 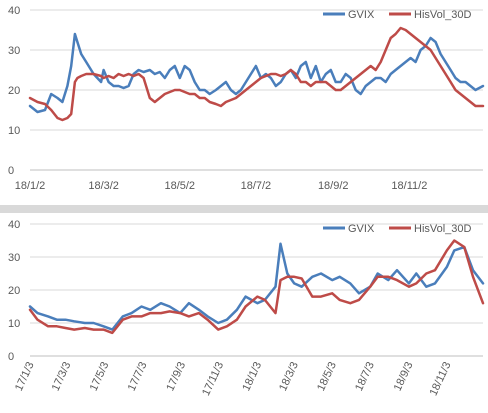 What do you see at coordinates (100, 376) in the screenshot?
I see `x-tick-label: 17/5/3` at bounding box center [100, 376].